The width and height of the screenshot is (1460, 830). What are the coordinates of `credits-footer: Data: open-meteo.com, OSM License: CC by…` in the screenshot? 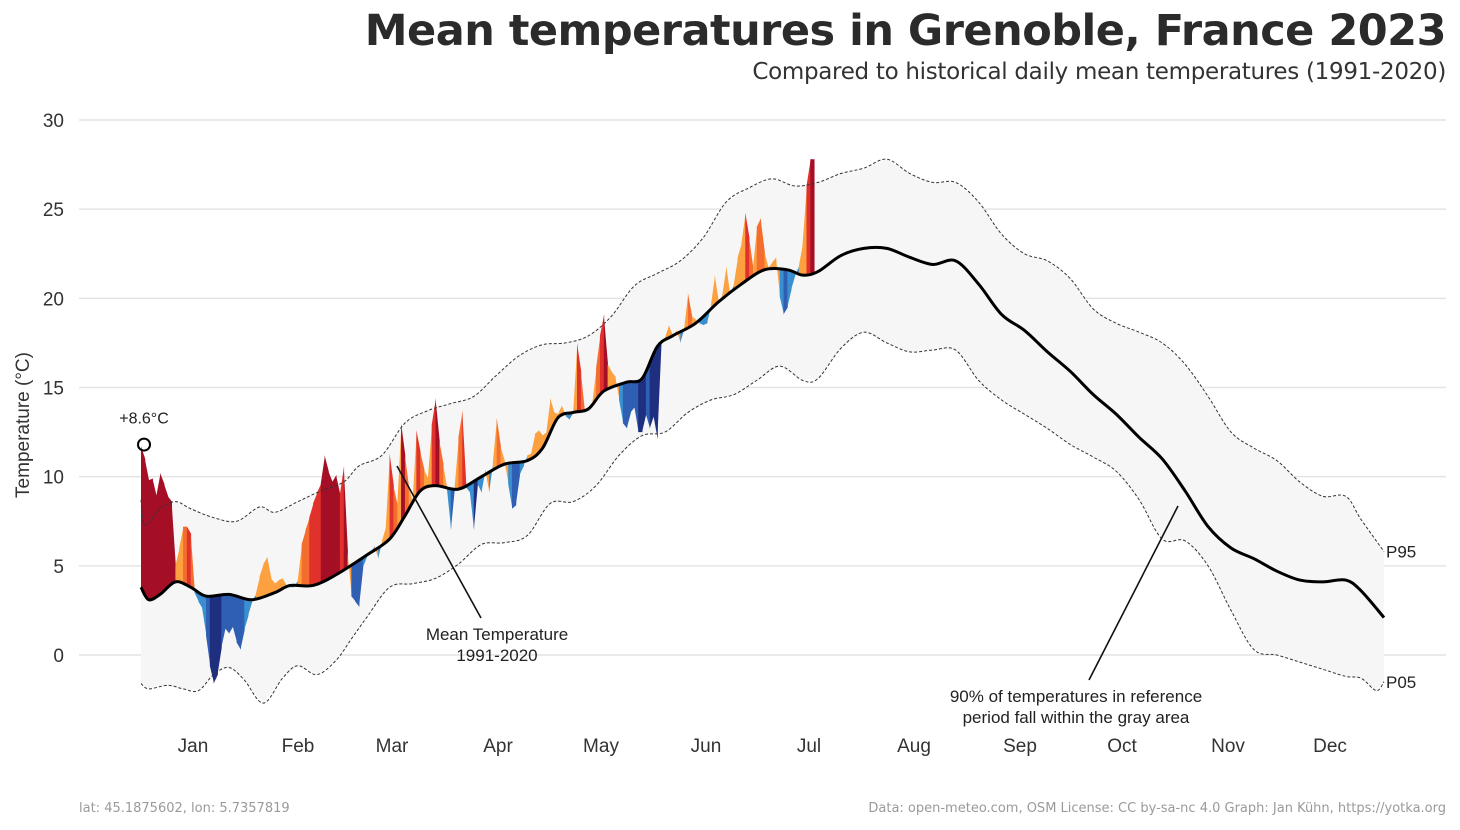 It's located at (1157, 808).